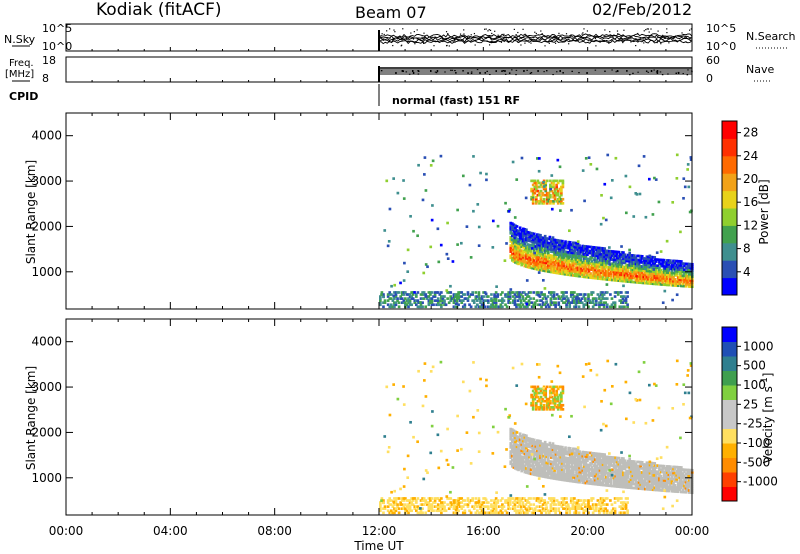 Image resolution: width=800 pixels, height=554 pixels. Describe the element at coordinates (45, 78) in the screenshot. I see `freq-tick-bottom: 8` at that location.